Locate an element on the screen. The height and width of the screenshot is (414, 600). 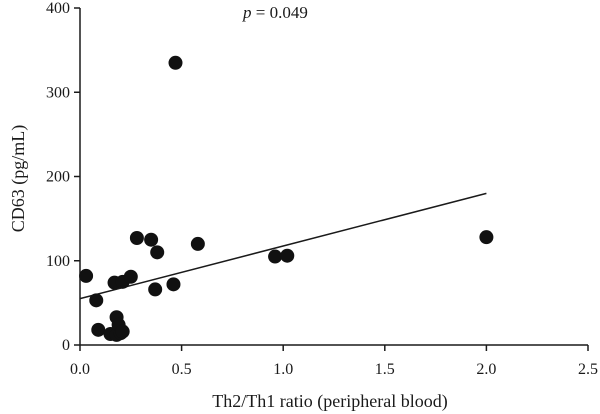
p-symbol: p is located at coordinates (247, 12).